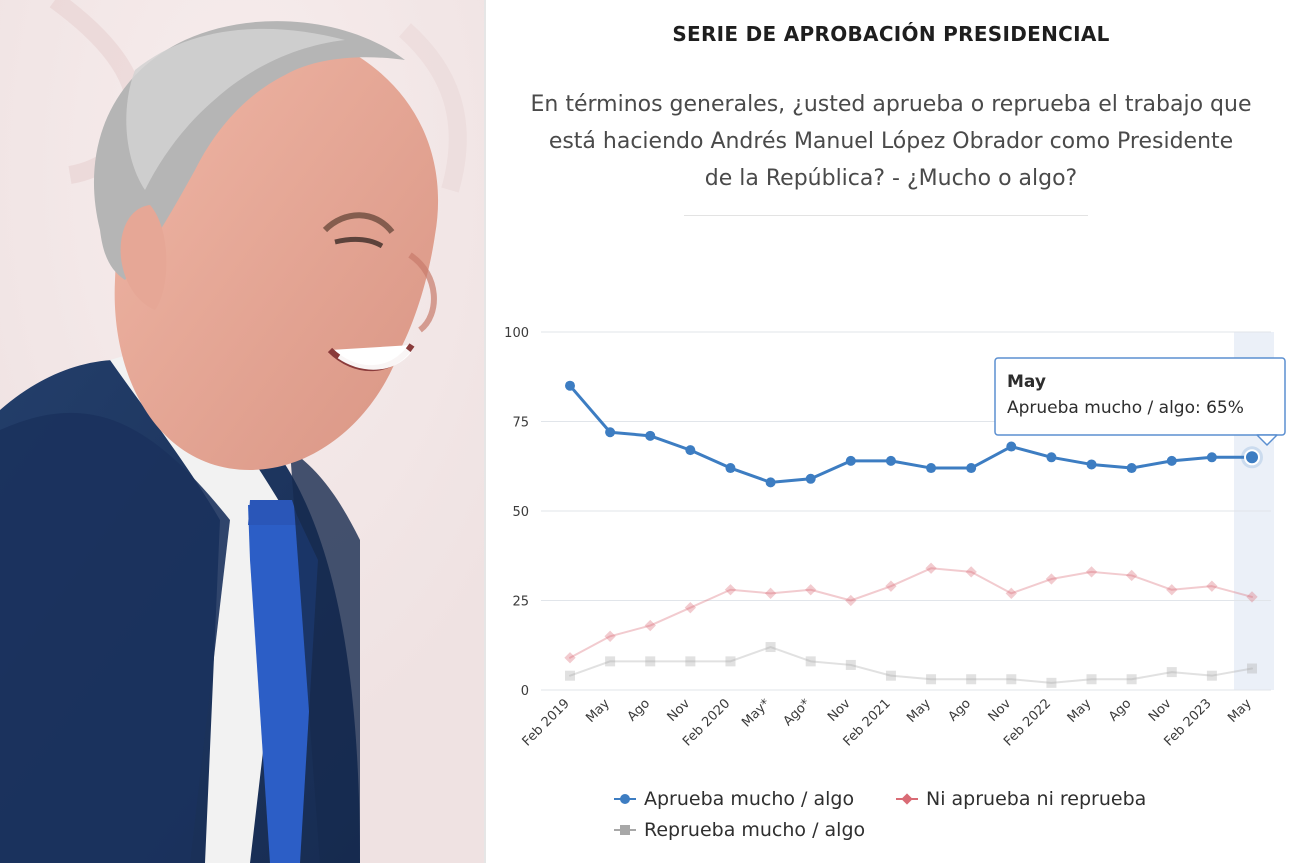 The image size is (1296, 863). Describe the element at coordinates (1036, 799) in the screenshot. I see `legend-label-neutral: Ni aprueba ni reprueba` at that location.